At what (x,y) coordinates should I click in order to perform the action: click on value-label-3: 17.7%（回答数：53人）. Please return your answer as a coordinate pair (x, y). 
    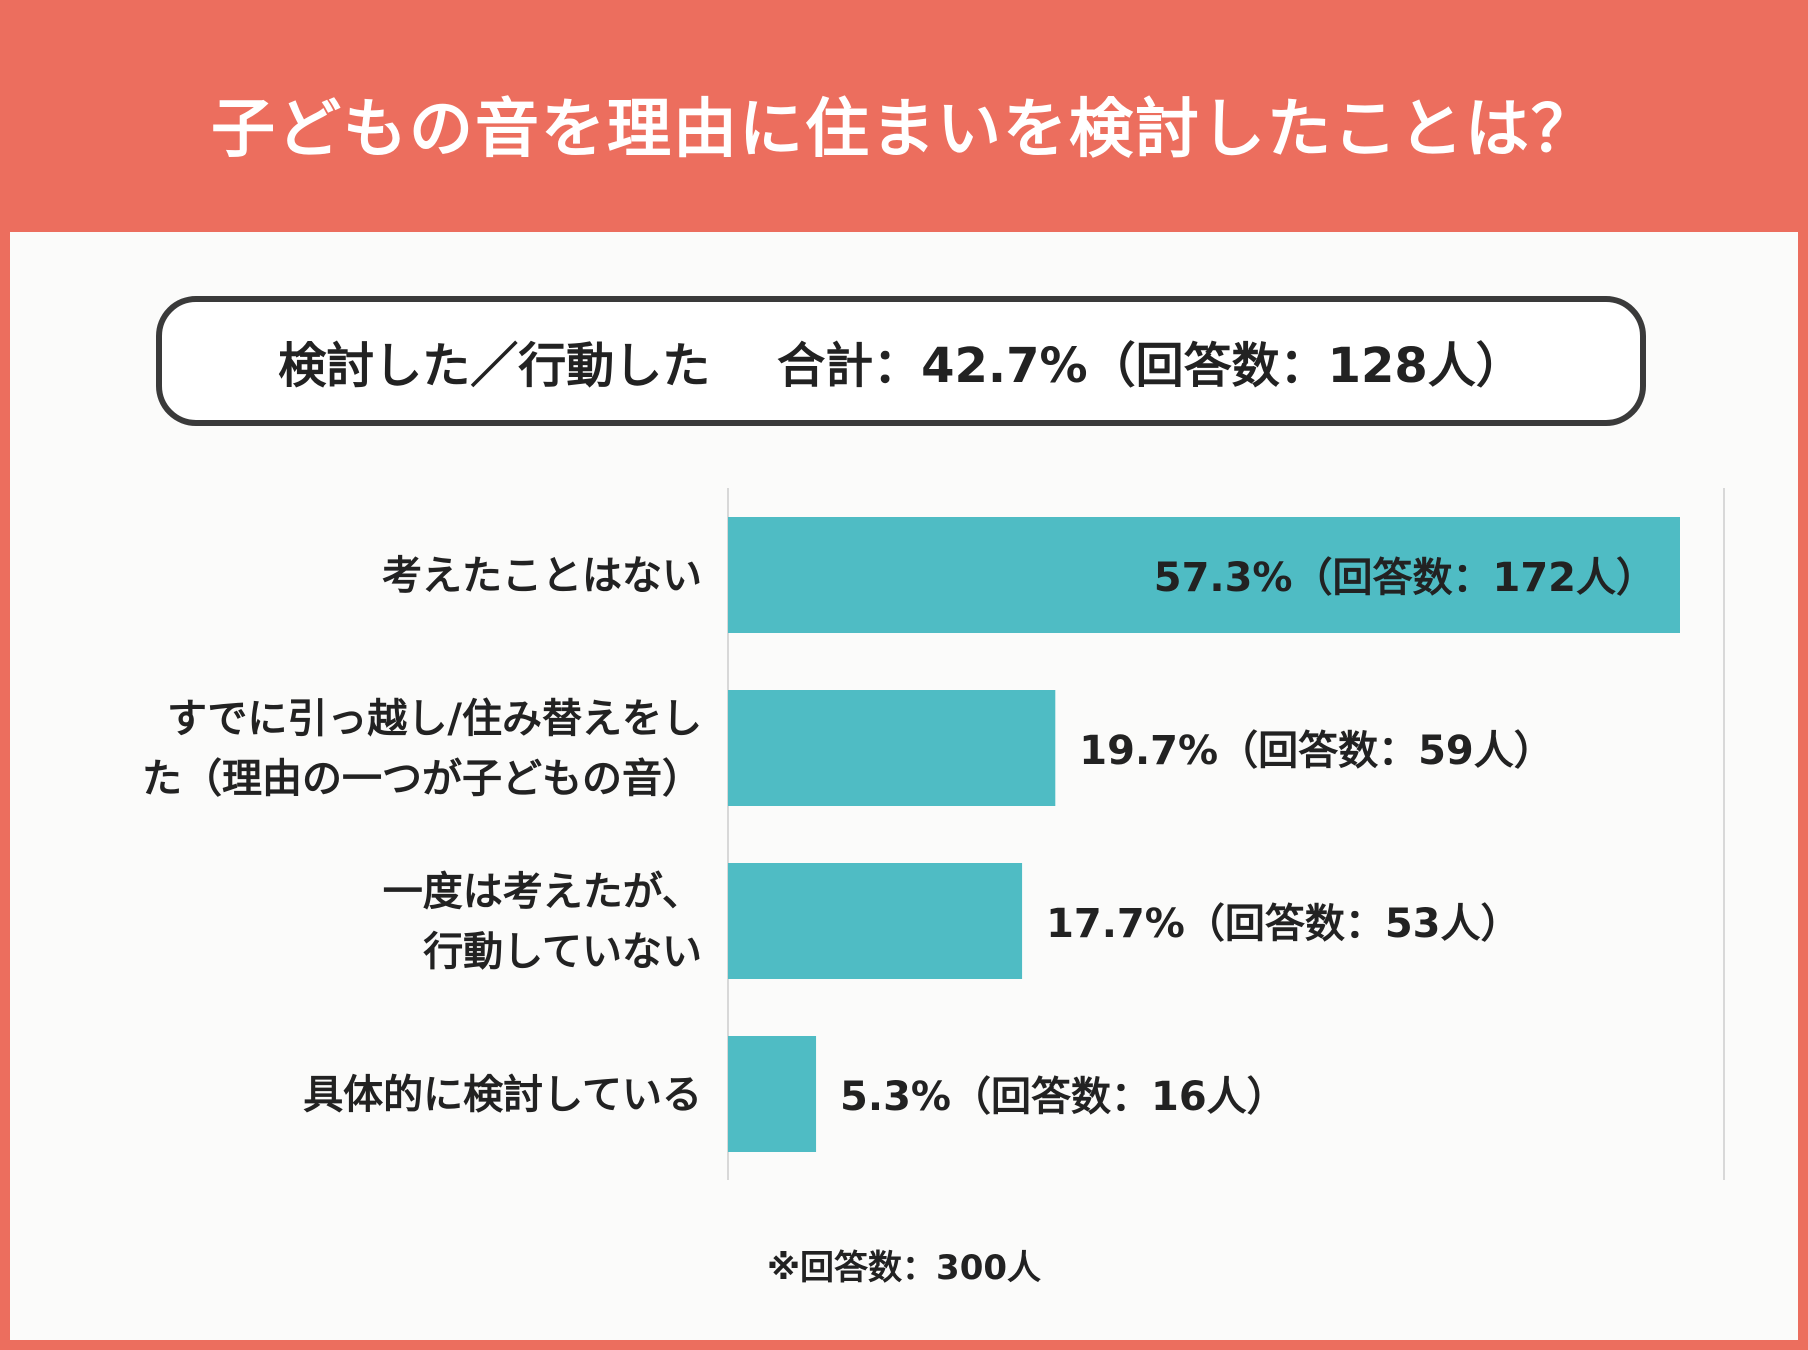
    Looking at the image, I should click on (1283, 924).